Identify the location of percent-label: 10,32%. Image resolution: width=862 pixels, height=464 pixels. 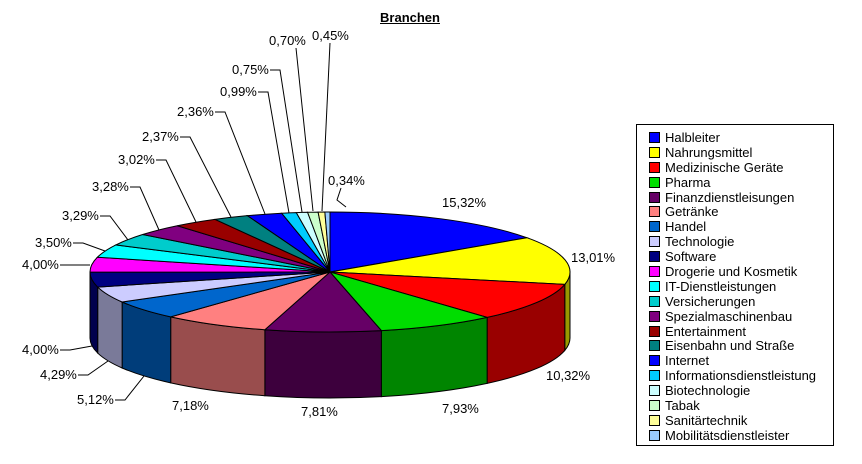
(568, 375).